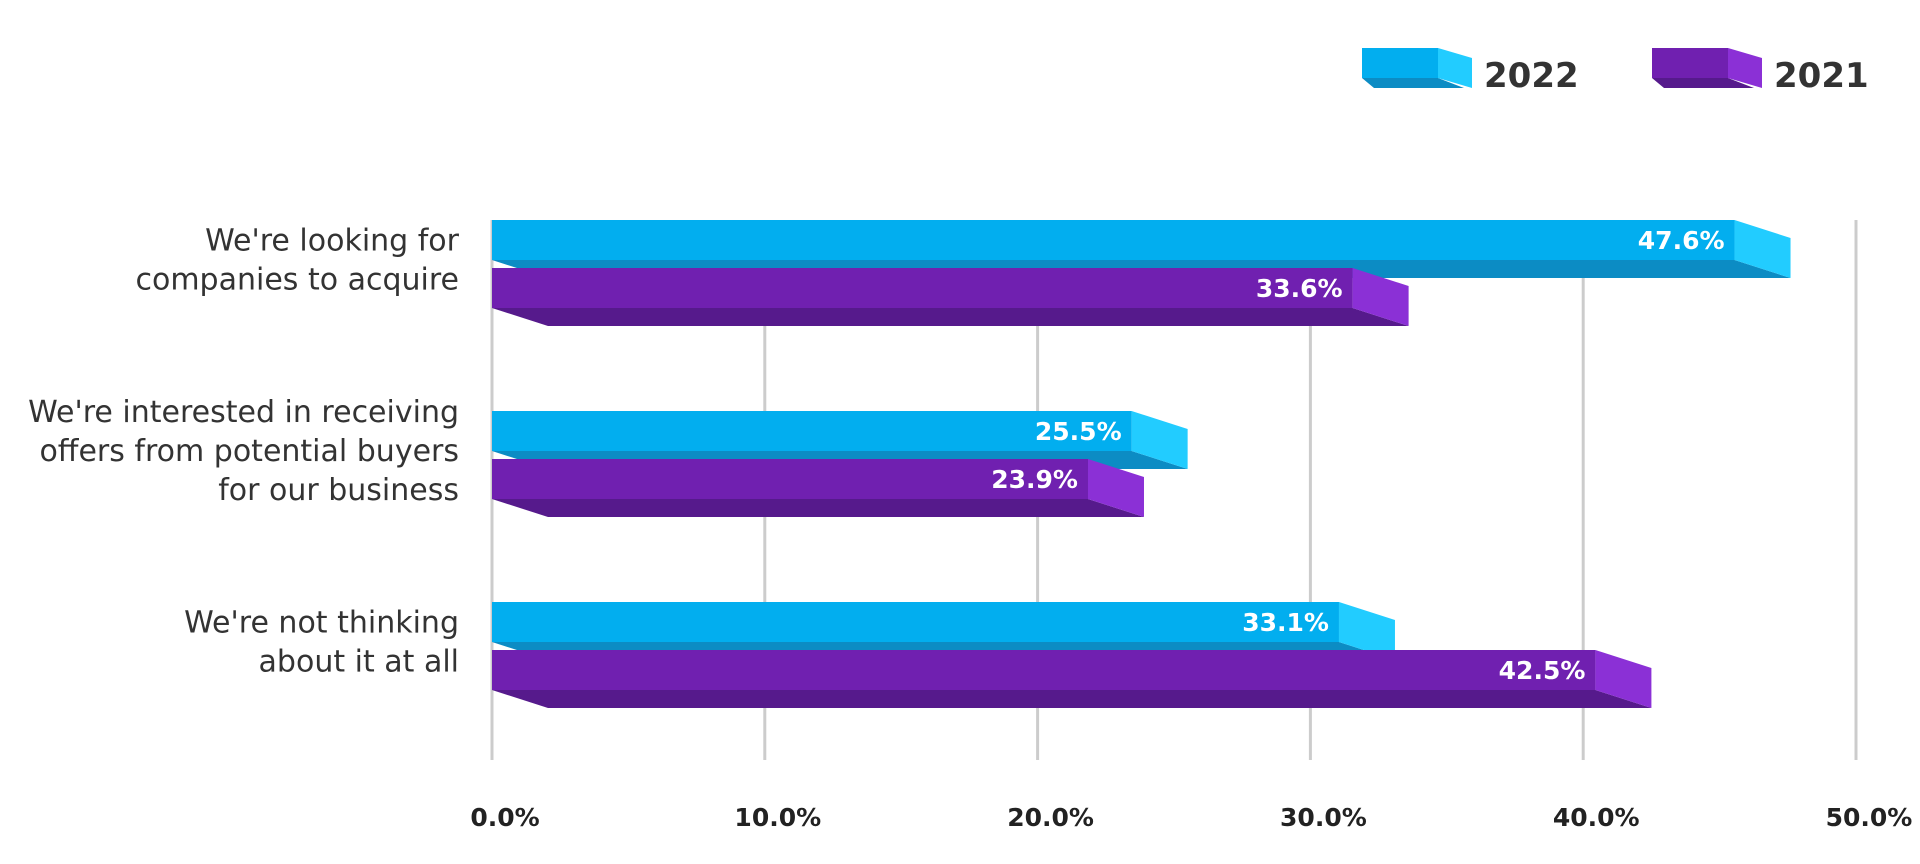 The height and width of the screenshot is (864, 1920). I want to click on x-tick-label: 50.0%, so click(1869, 817).